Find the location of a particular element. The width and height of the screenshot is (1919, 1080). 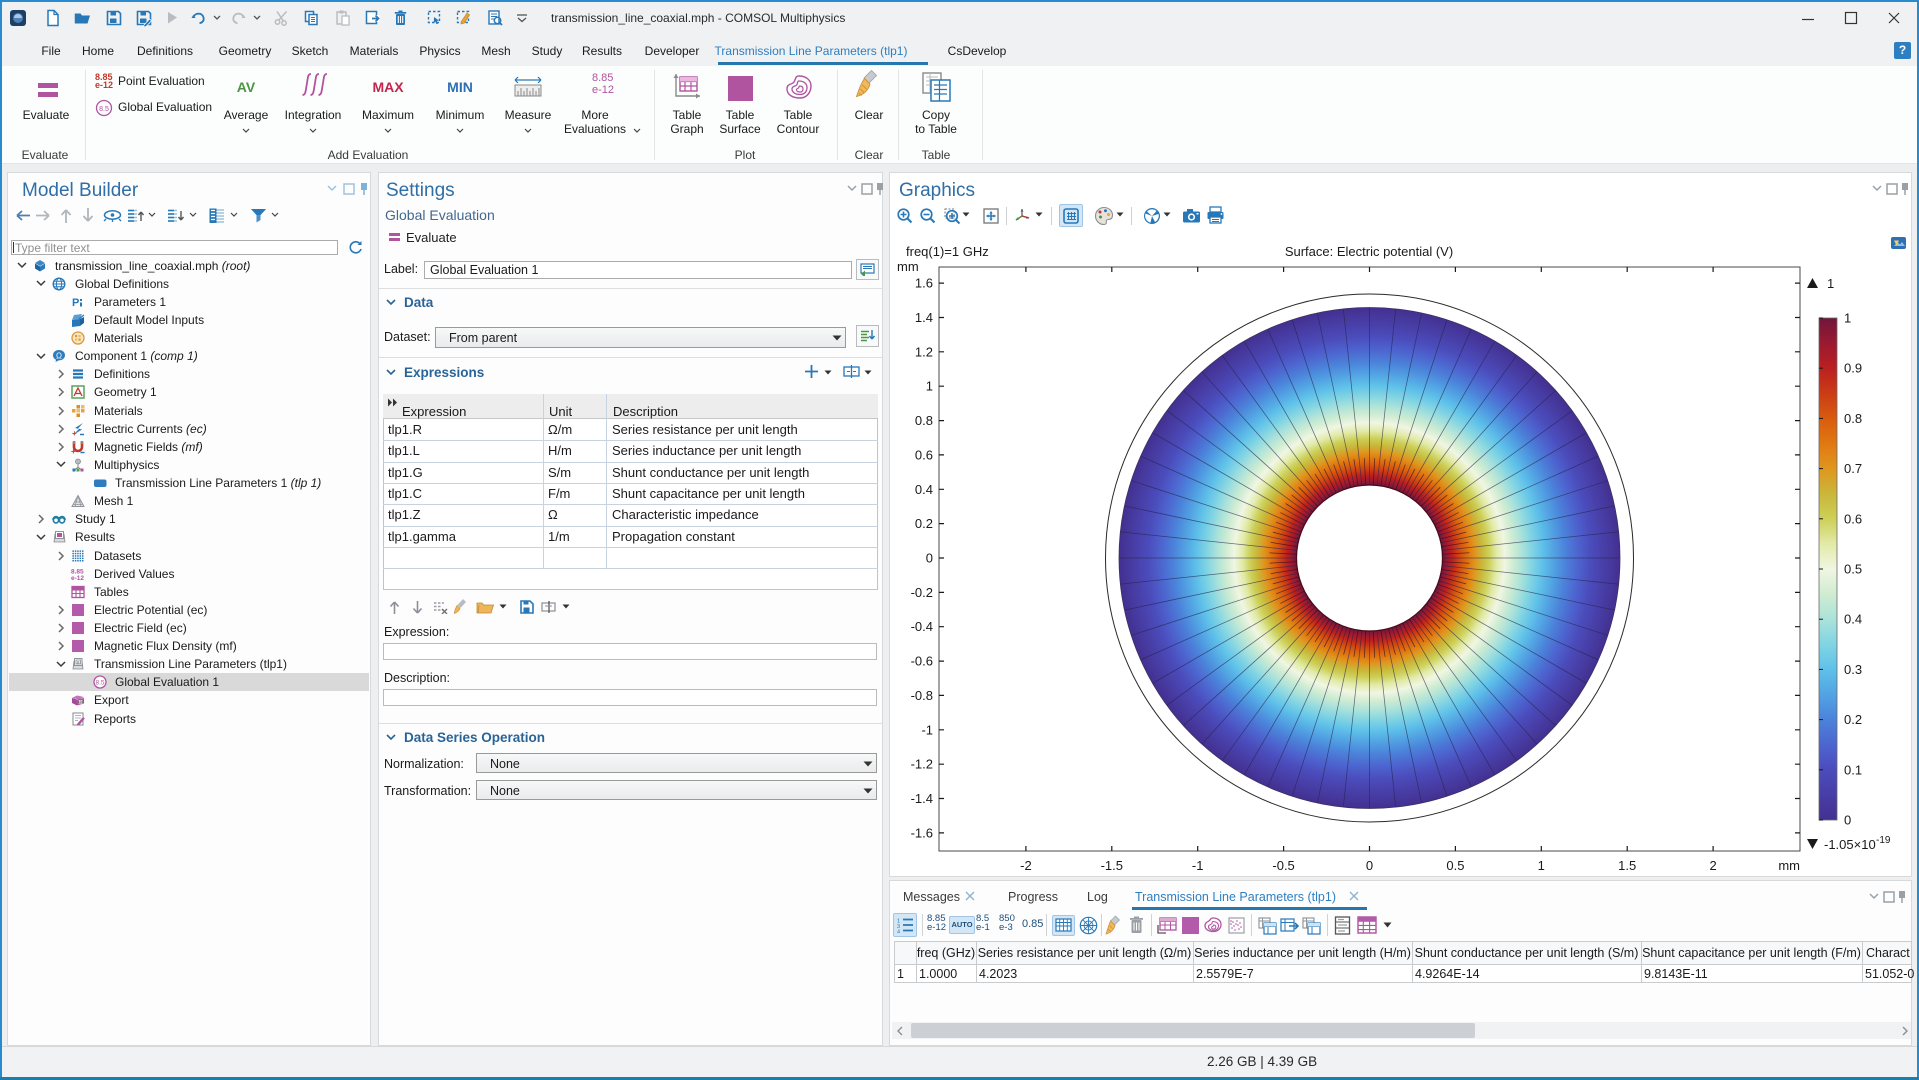

svg-text: 4 is located at coordinates (898, 932).